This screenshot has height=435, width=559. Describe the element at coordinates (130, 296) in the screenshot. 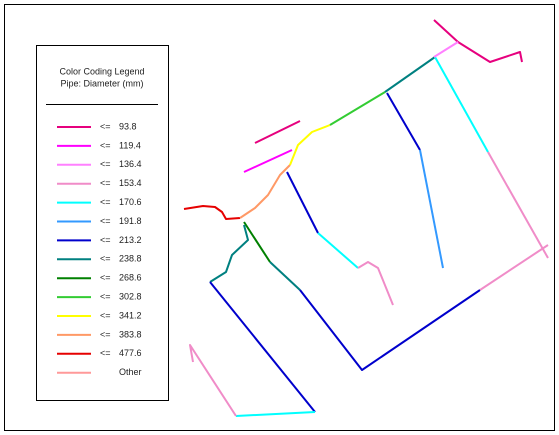

I see `legend-label: 302.8` at that location.